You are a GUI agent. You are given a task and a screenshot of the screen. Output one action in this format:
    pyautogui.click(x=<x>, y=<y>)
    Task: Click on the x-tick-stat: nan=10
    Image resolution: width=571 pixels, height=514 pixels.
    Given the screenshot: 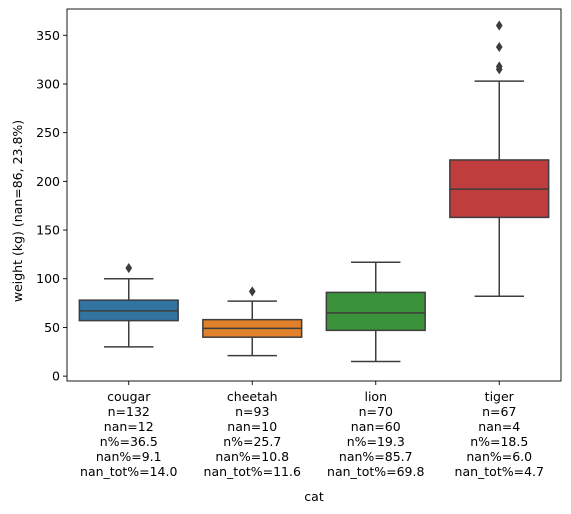 What is the action you would take?
    pyautogui.click(x=252, y=426)
    